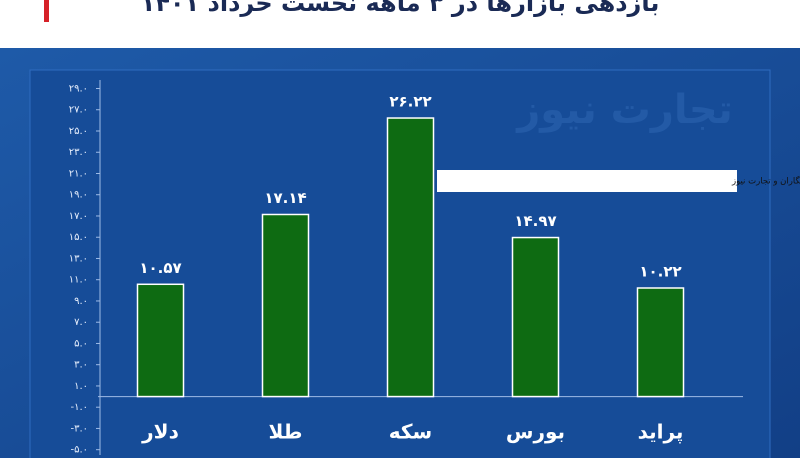 This screenshot has width=800, height=462. What do you see at coordinates (81, 322) in the screenshot?
I see `y-tick-label: ۷.۰` at bounding box center [81, 322].